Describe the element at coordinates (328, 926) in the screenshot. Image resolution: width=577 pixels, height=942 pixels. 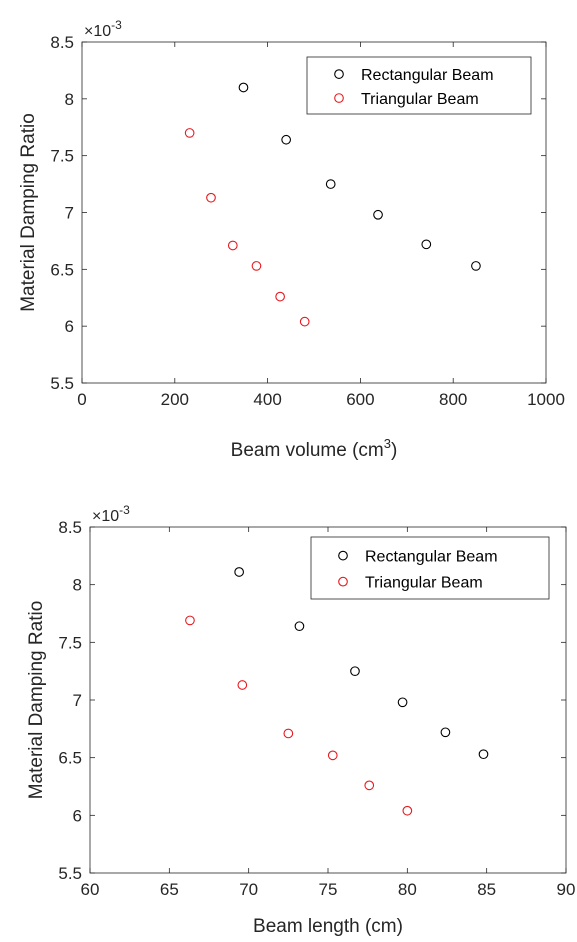
I see `x-axis-title: Beam length (cm)` at that location.